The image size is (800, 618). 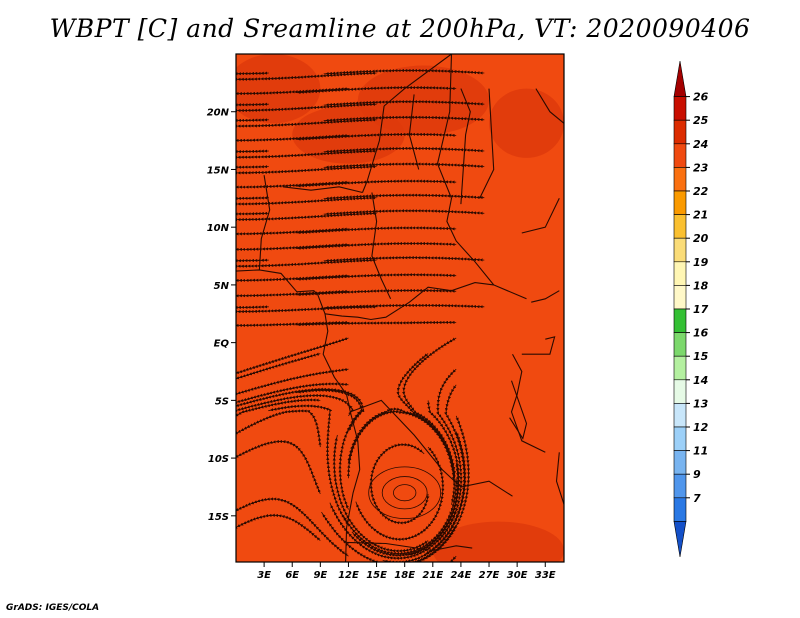 What do you see at coordinates (701, 238) in the screenshot?
I see `colorbar-label: 20` at bounding box center [701, 238].